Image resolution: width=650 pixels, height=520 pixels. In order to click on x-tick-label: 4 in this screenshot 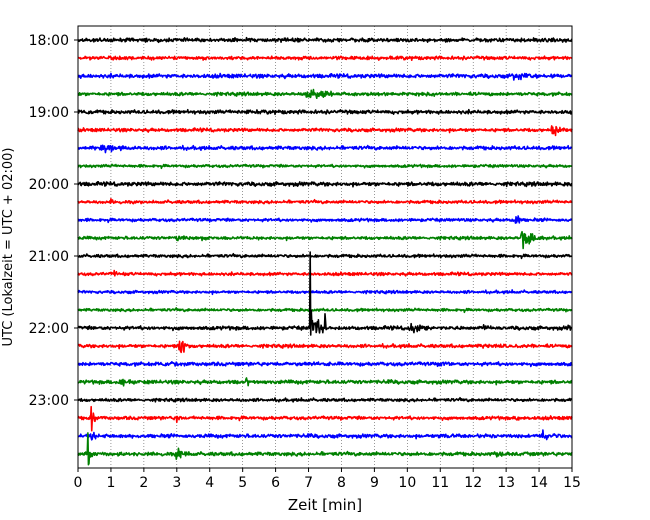, I will do `click(209, 483)`.